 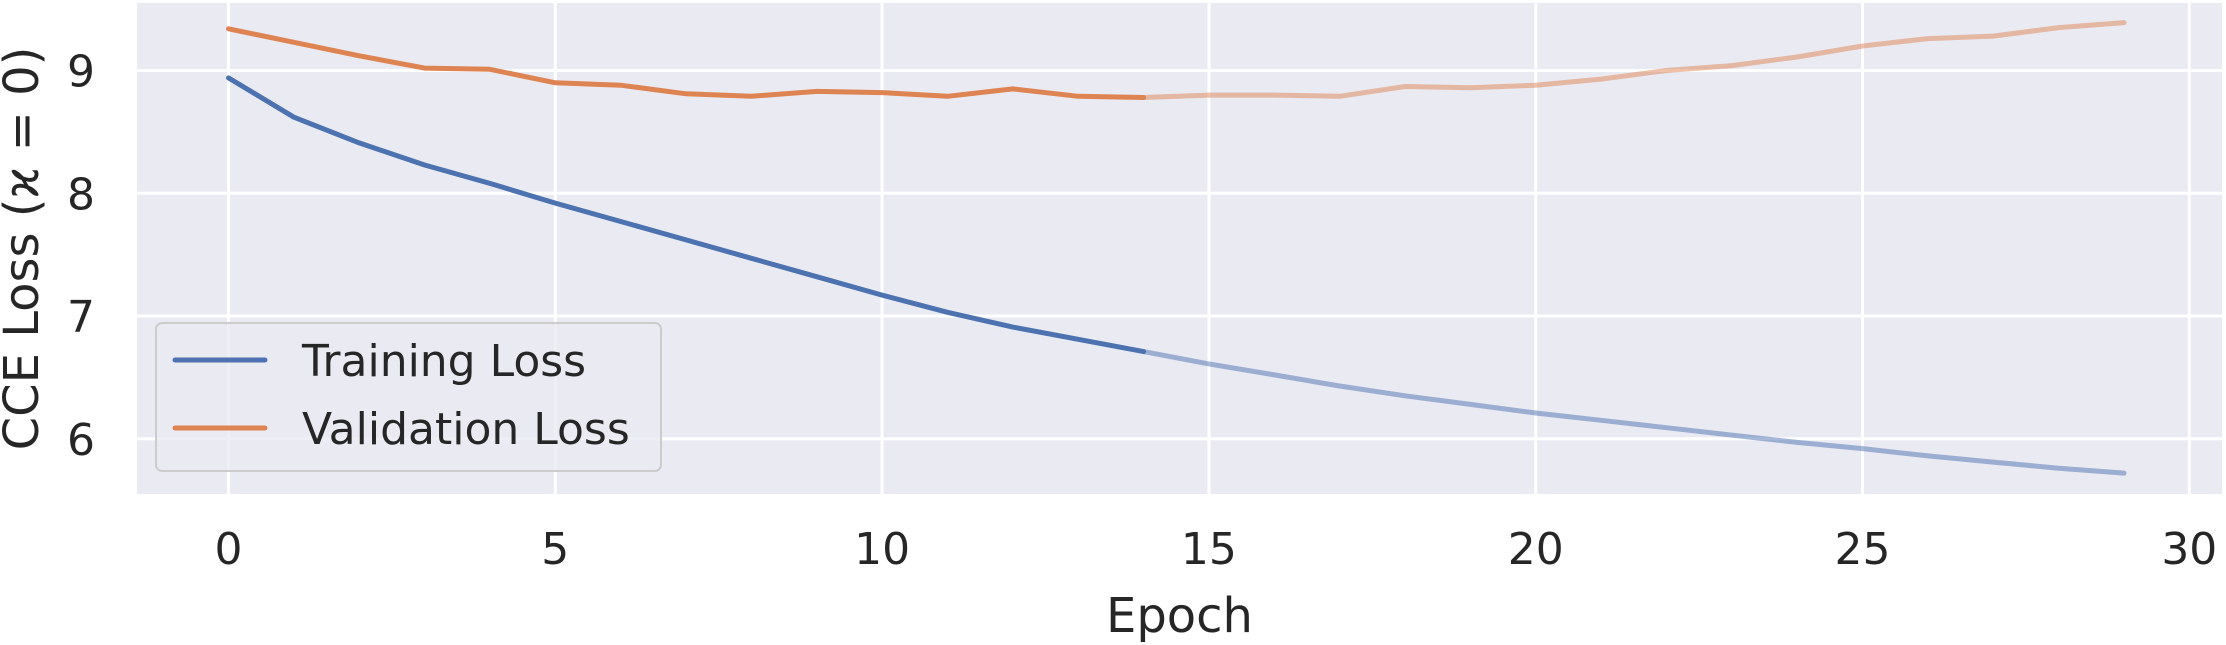 I want to click on x-tick-label: 20, so click(x=1536, y=549).